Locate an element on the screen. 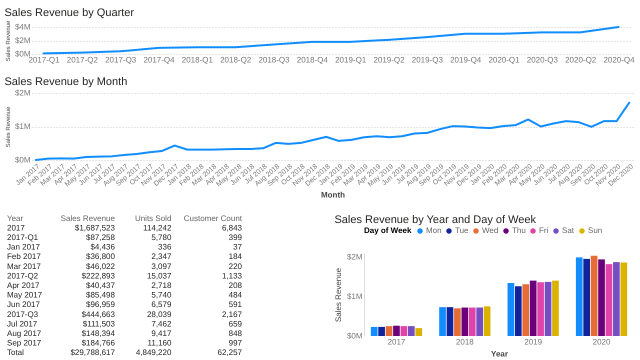 The width and height of the screenshot is (640, 360). y-tick-label: $0M is located at coordinates (22, 160).